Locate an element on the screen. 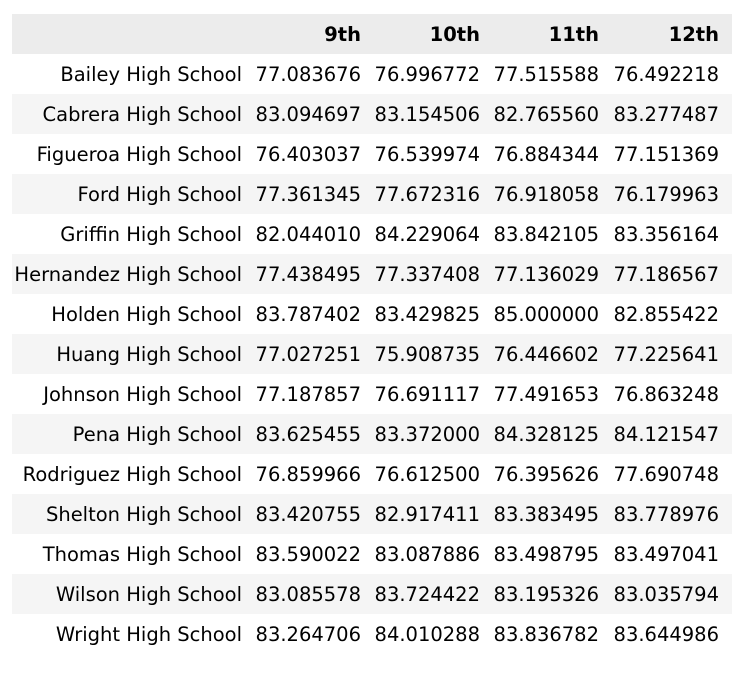 The image size is (752, 676). row-school-name: Rodriguez High School is located at coordinates (133, 474).